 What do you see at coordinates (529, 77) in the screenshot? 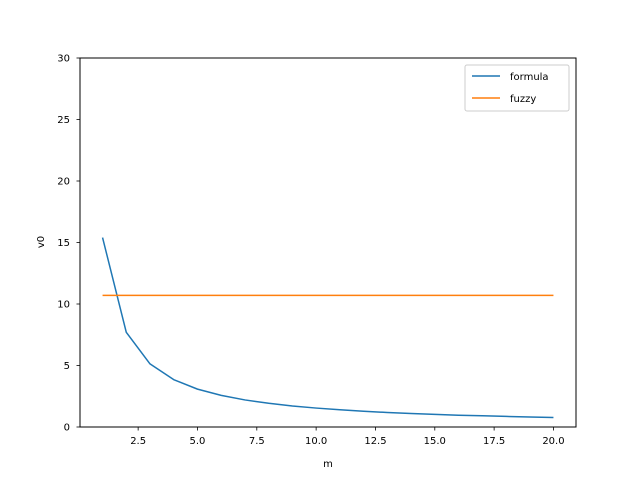
I see `legend-label-formula: formula` at bounding box center [529, 77].